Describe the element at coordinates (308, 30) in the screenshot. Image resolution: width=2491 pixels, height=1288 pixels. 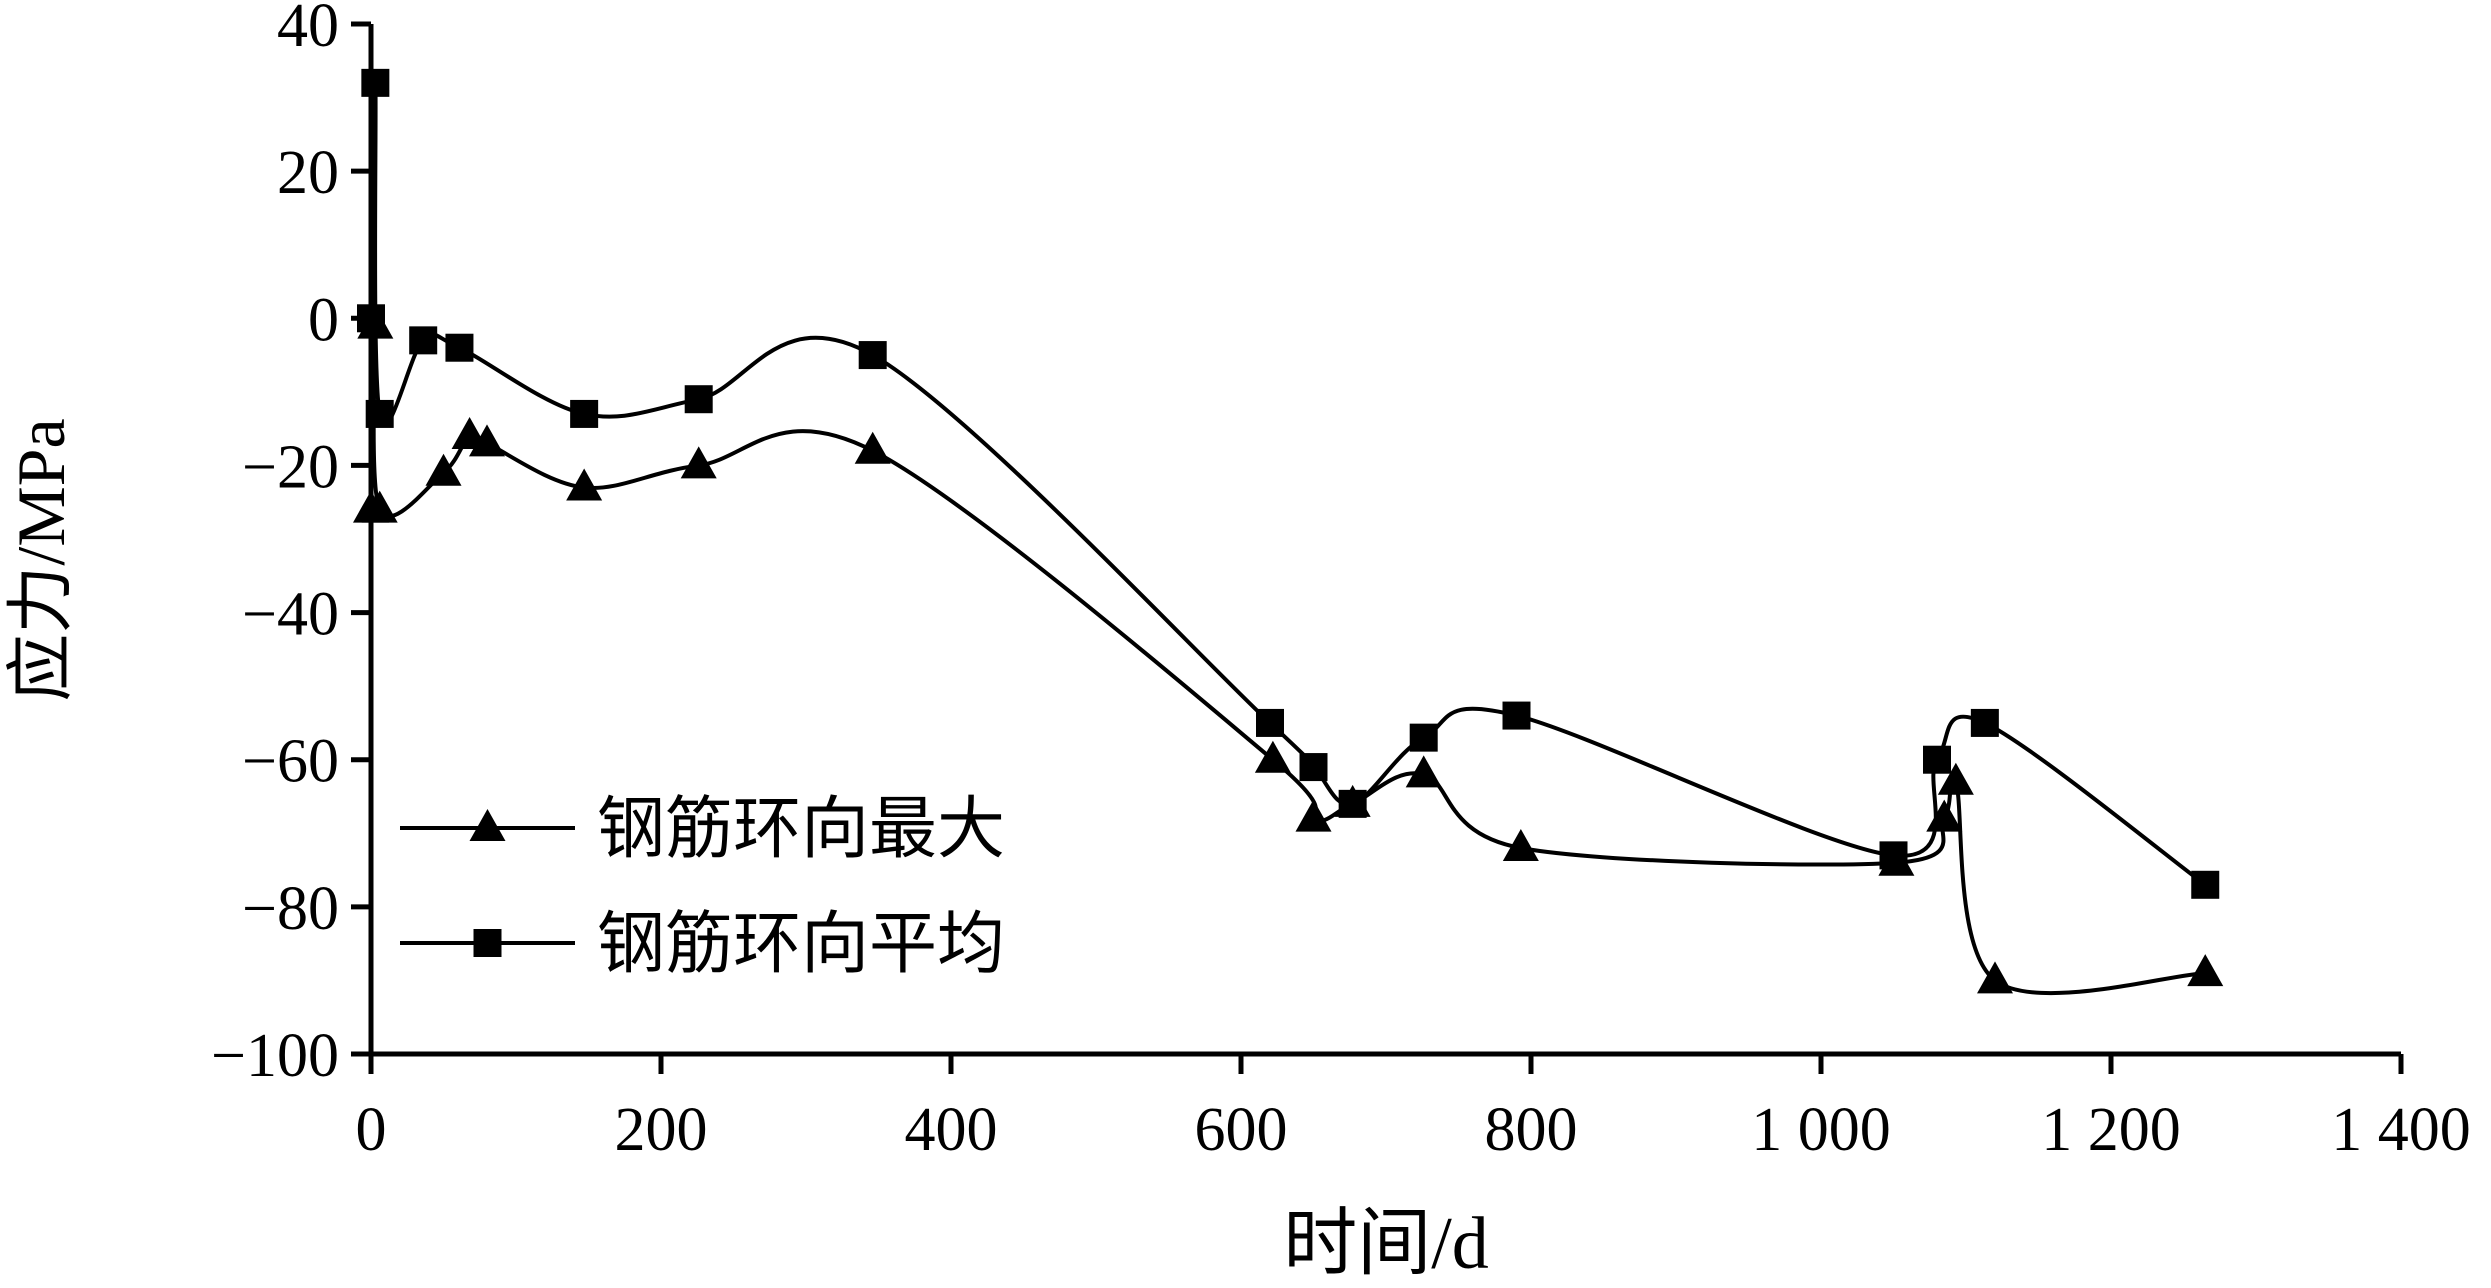
I see `y-tick-label: 40` at that location.